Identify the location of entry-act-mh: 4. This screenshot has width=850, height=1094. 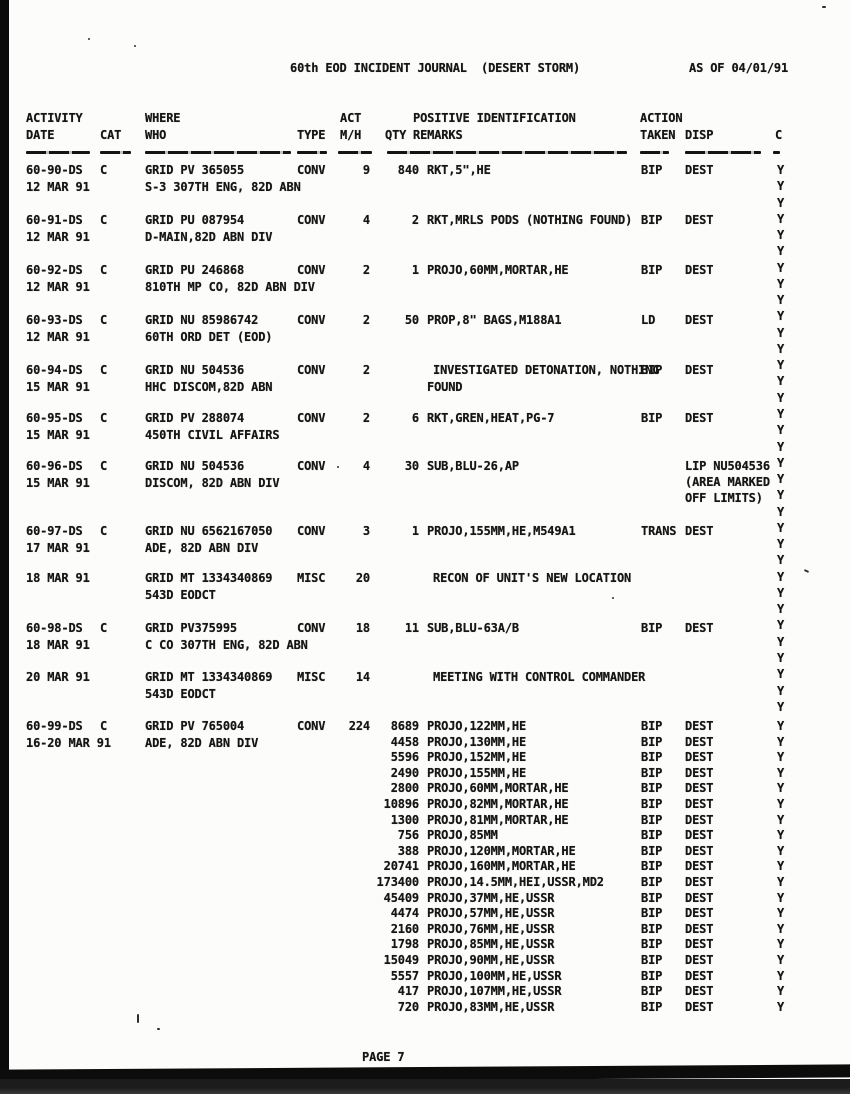
(366, 220).